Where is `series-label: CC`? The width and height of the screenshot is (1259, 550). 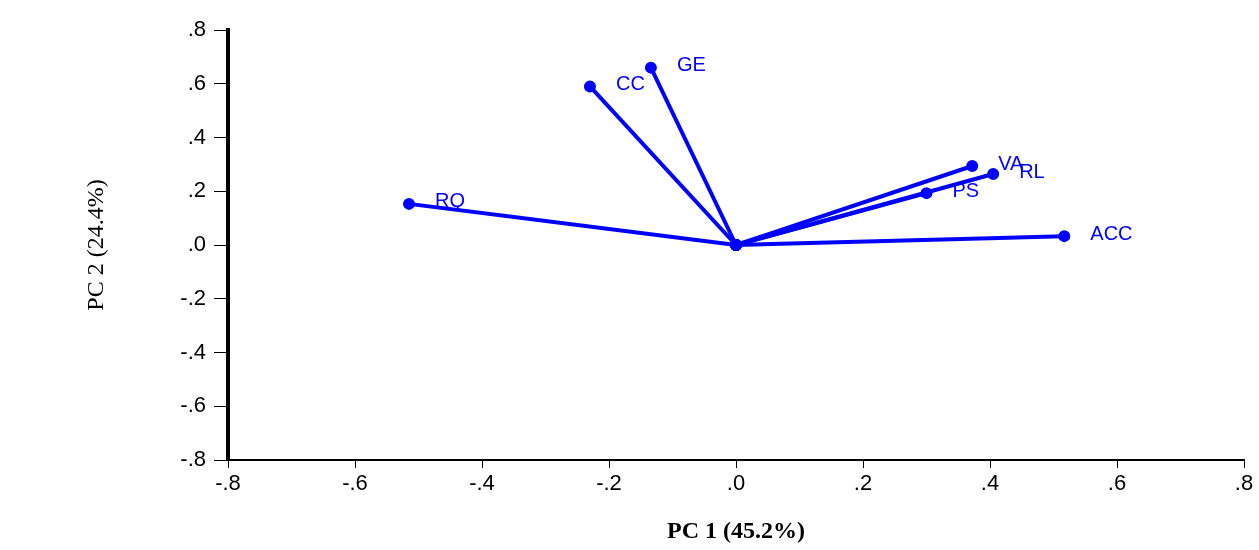
series-label: CC is located at coordinates (630, 82).